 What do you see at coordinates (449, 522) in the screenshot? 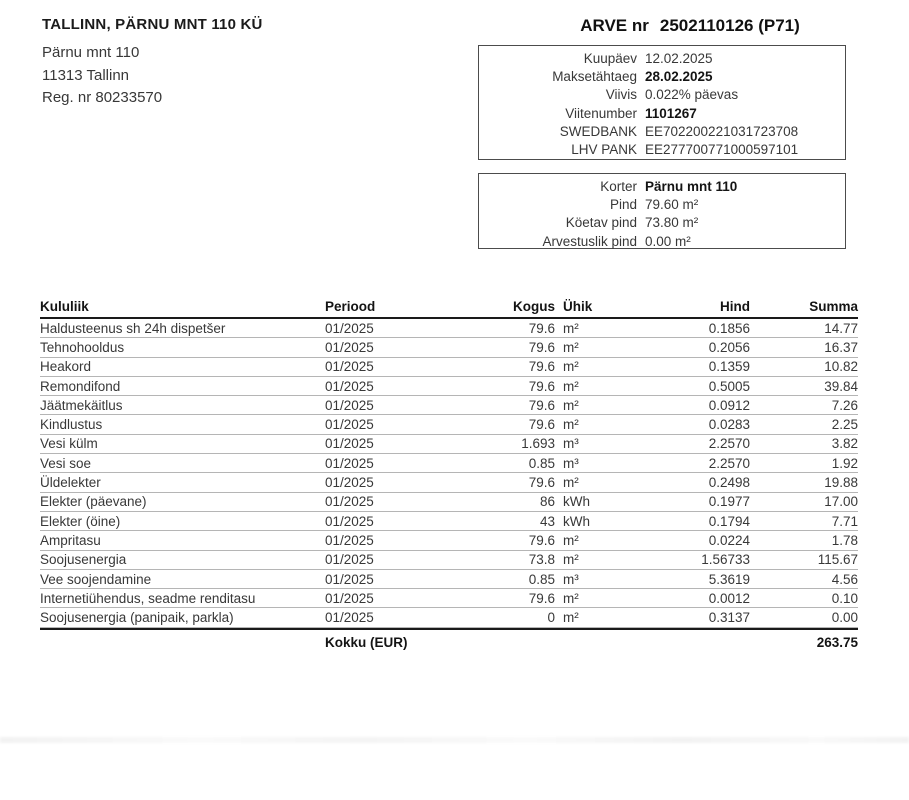
I see `table-row: Elekter (öine) 01/2025 43 kWh 0.1794 7.71` at bounding box center [449, 522].